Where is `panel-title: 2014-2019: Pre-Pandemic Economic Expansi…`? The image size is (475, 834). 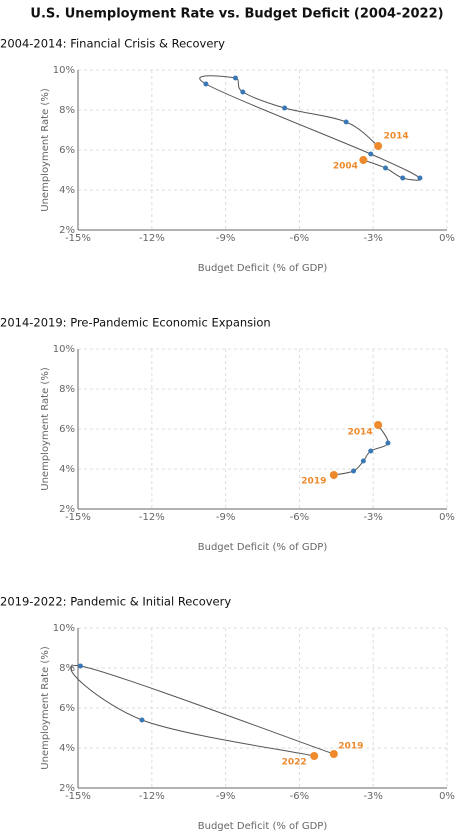
panel-title: 2014-2019: Pre-Pandemic Economic Expansi… is located at coordinates (135, 323).